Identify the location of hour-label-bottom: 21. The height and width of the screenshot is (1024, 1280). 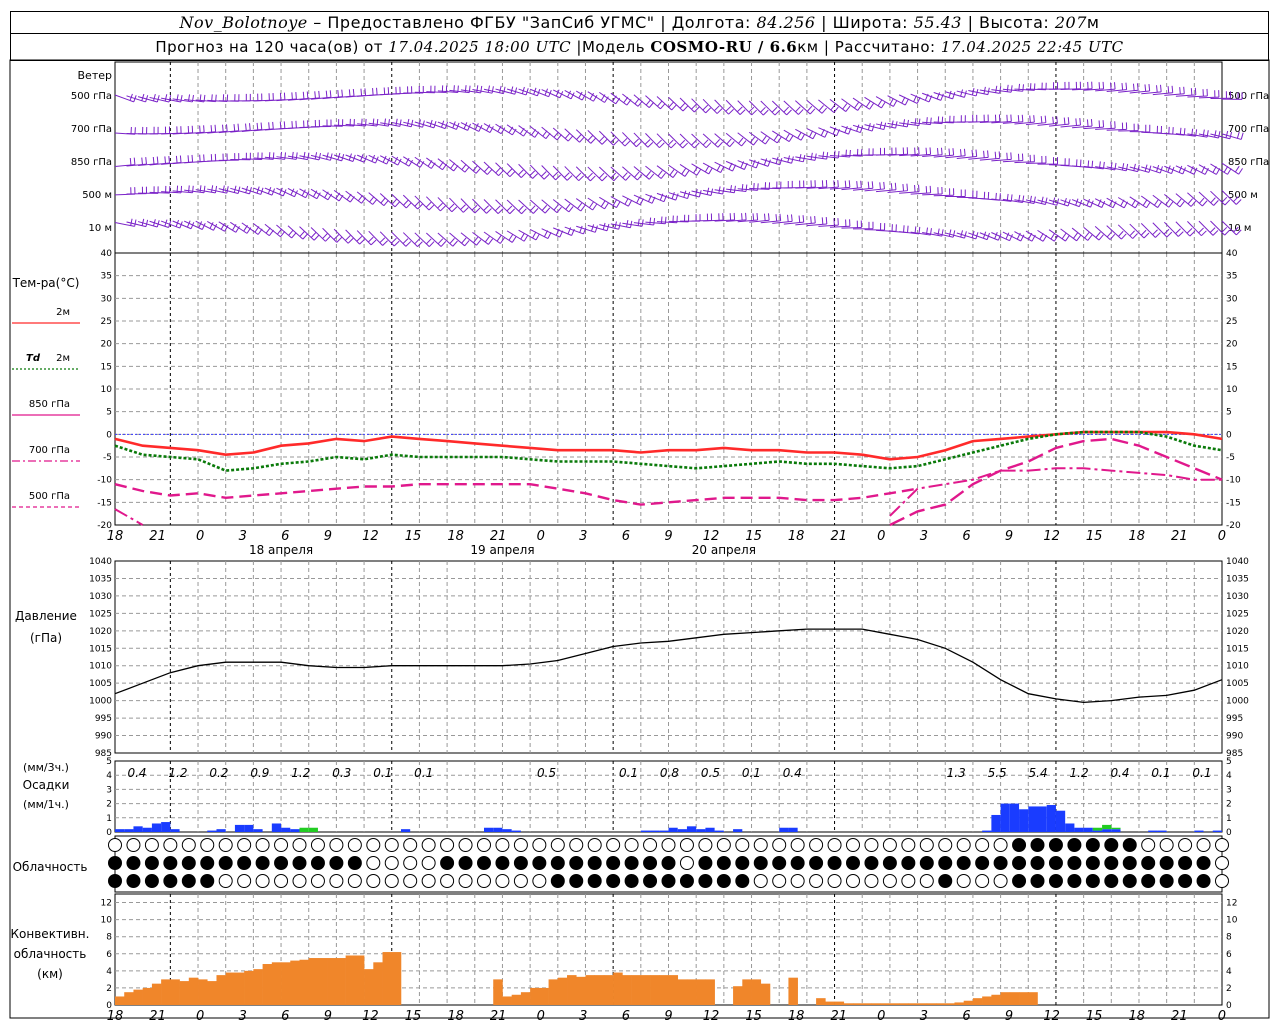
(498, 1016).